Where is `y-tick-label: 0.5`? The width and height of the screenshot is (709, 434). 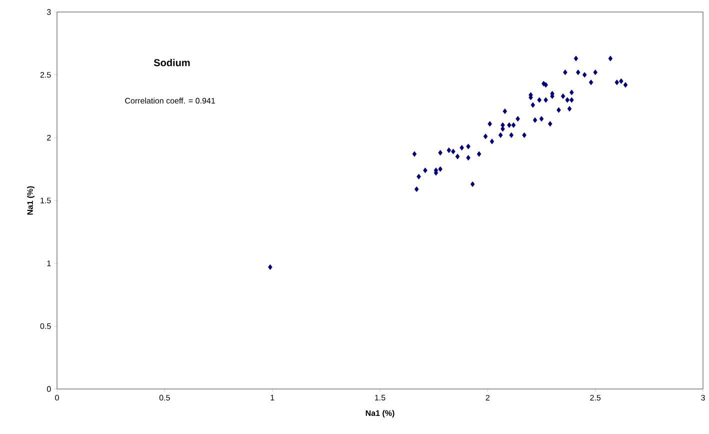 y-tick-label: 0.5 is located at coordinates (45, 326).